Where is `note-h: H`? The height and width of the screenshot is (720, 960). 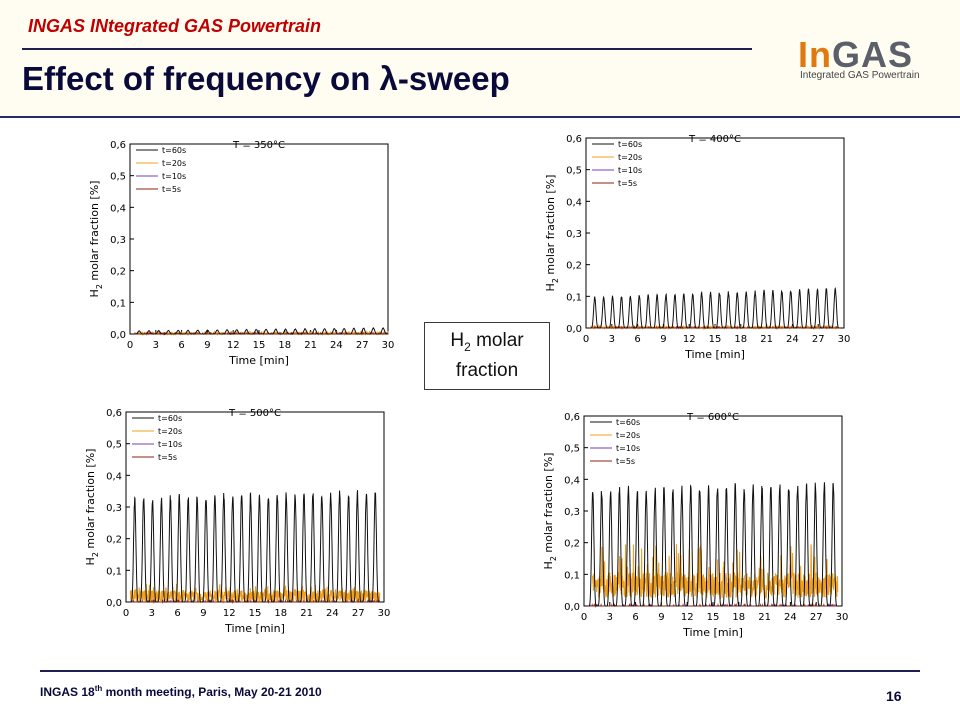
note-h: H is located at coordinates (457, 340).